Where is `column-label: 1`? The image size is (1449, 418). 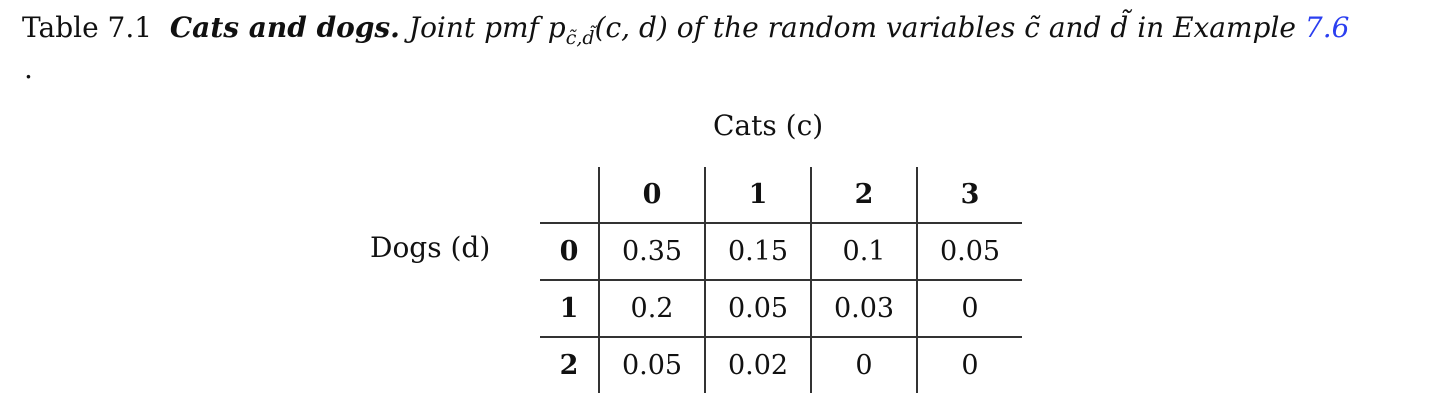 column-label: 1 is located at coordinates (757, 195).